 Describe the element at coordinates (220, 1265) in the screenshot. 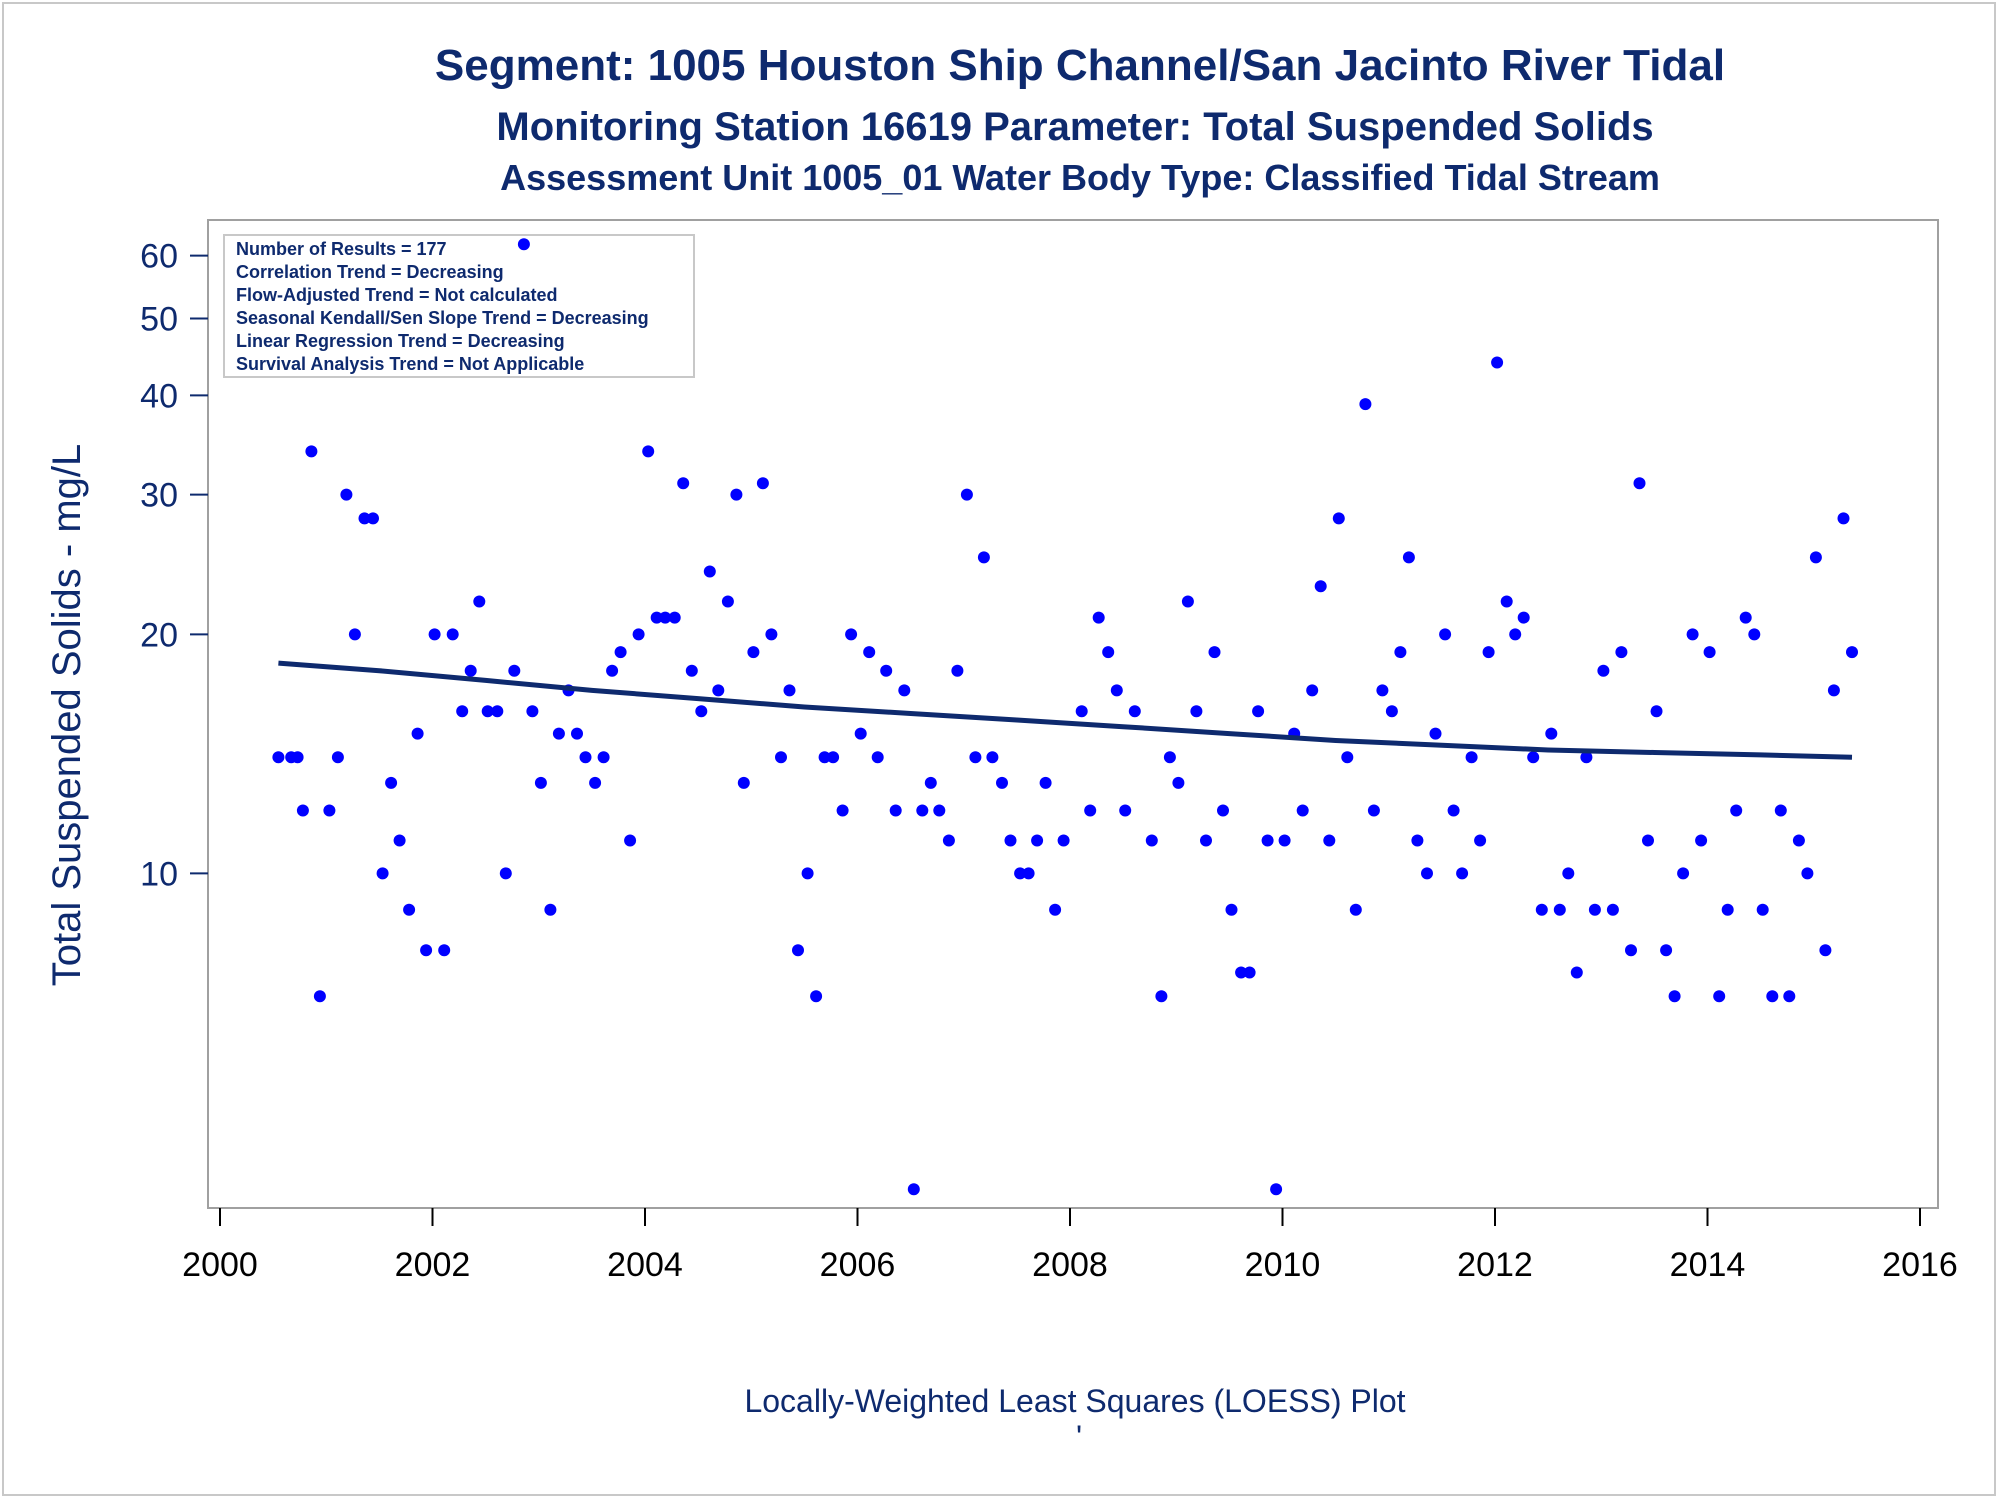

I see `x-tick-label: 2000` at that location.